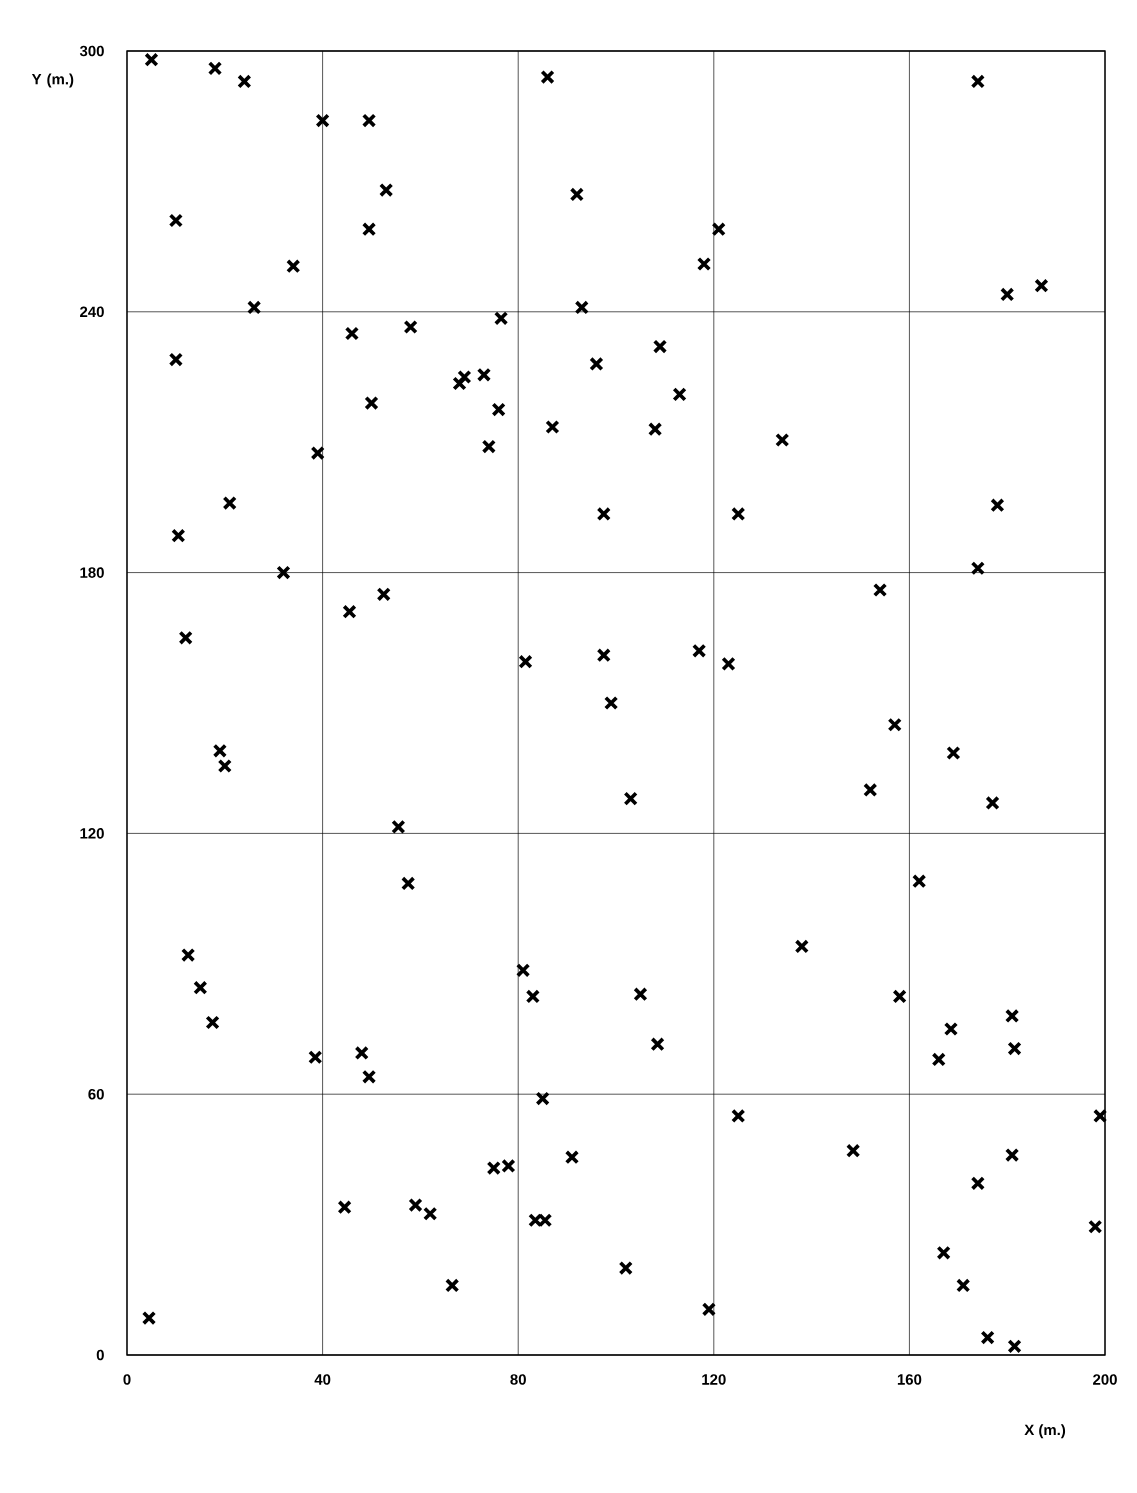 This screenshot has height=1493, width=1137. What do you see at coordinates (92, 572) in the screenshot?
I see `y-tick-label: 180` at bounding box center [92, 572].